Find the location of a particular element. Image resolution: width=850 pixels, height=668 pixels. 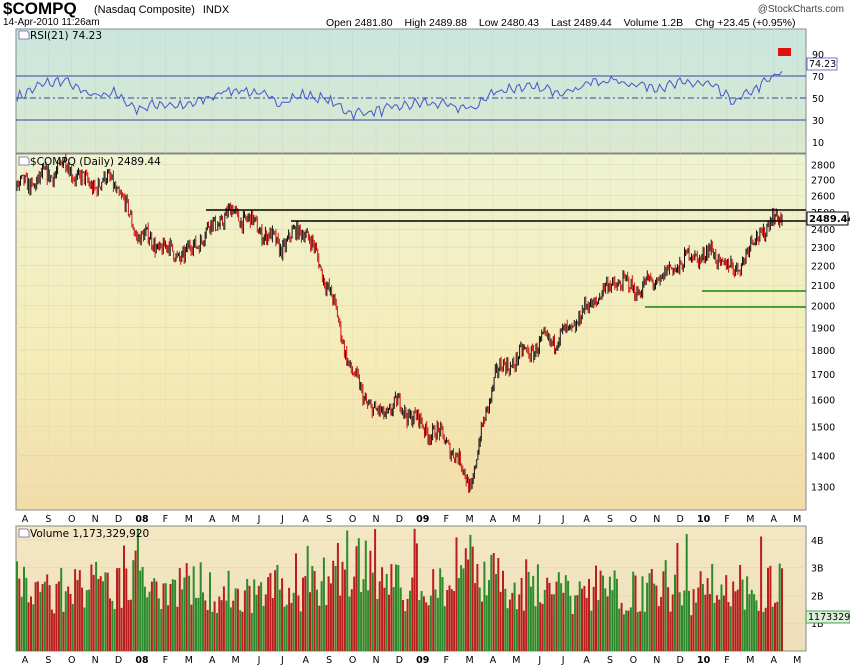

watermark: @StockCharts.com is located at coordinates (800, 9).